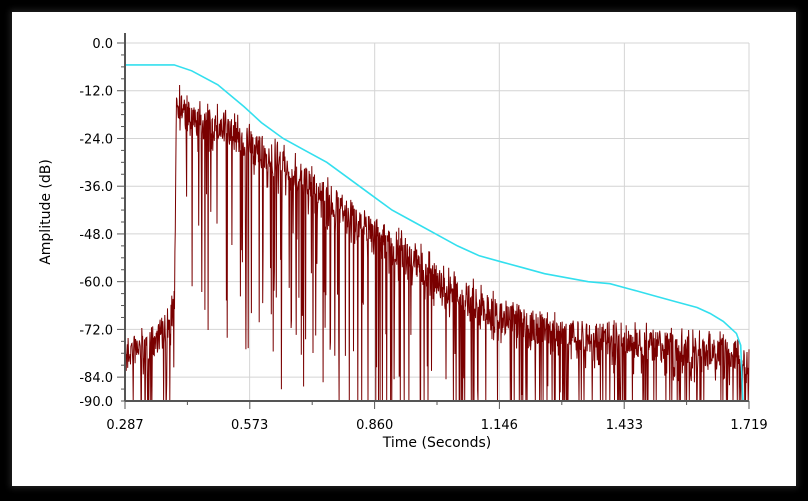 This screenshot has width=808, height=501. What do you see at coordinates (46, 212) in the screenshot?
I see `y-axis-title: Amplitude (dB)` at bounding box center [46, 212].